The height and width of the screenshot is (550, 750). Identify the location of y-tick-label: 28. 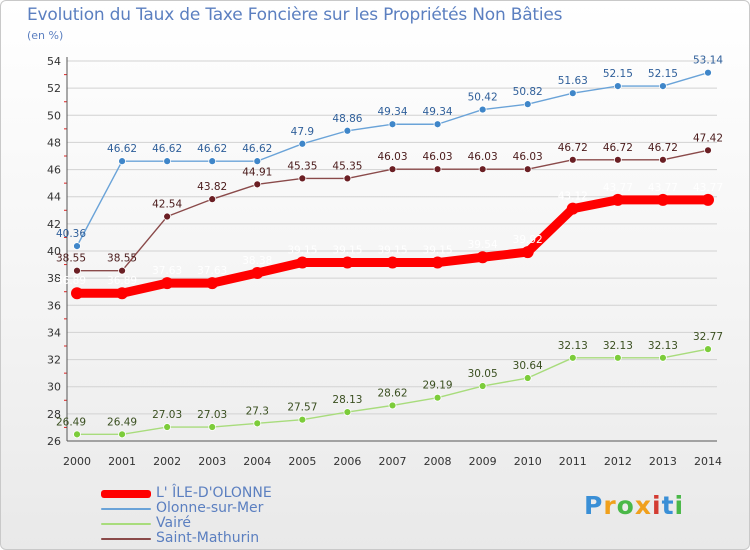
(54, 414).